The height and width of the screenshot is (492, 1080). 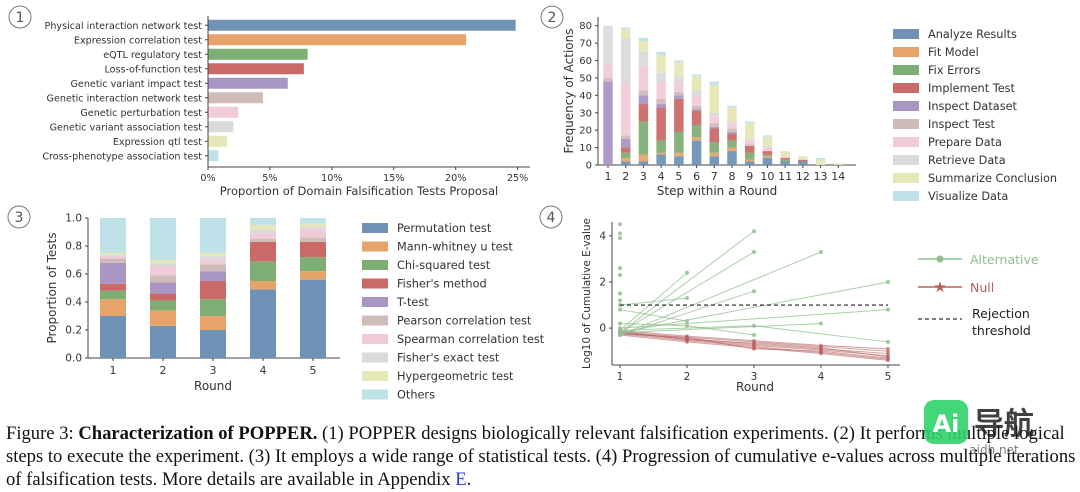 What do you see at coordinates (992, 178) in the screenshot?
I see `p2-legend-label-9: Summarize Conclusion` at bounding box center [992, 178].